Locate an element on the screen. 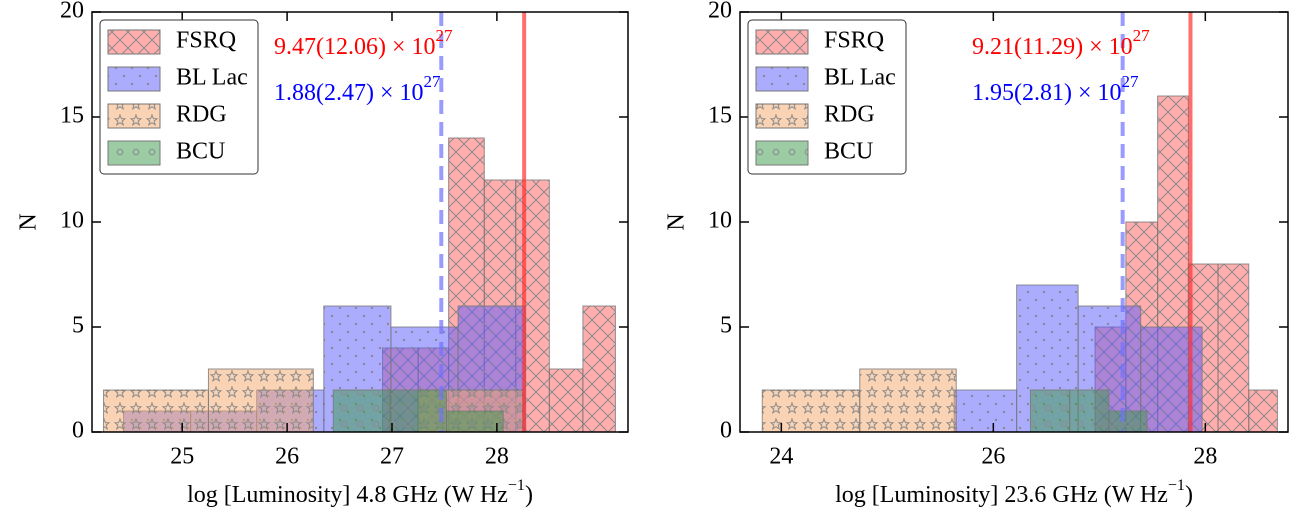 This screenshot has height=512, width=1303. x-axis-label: log [Luminosity] 23.6 GHz (W Hz−1) is located at coordinates (1014, 492).